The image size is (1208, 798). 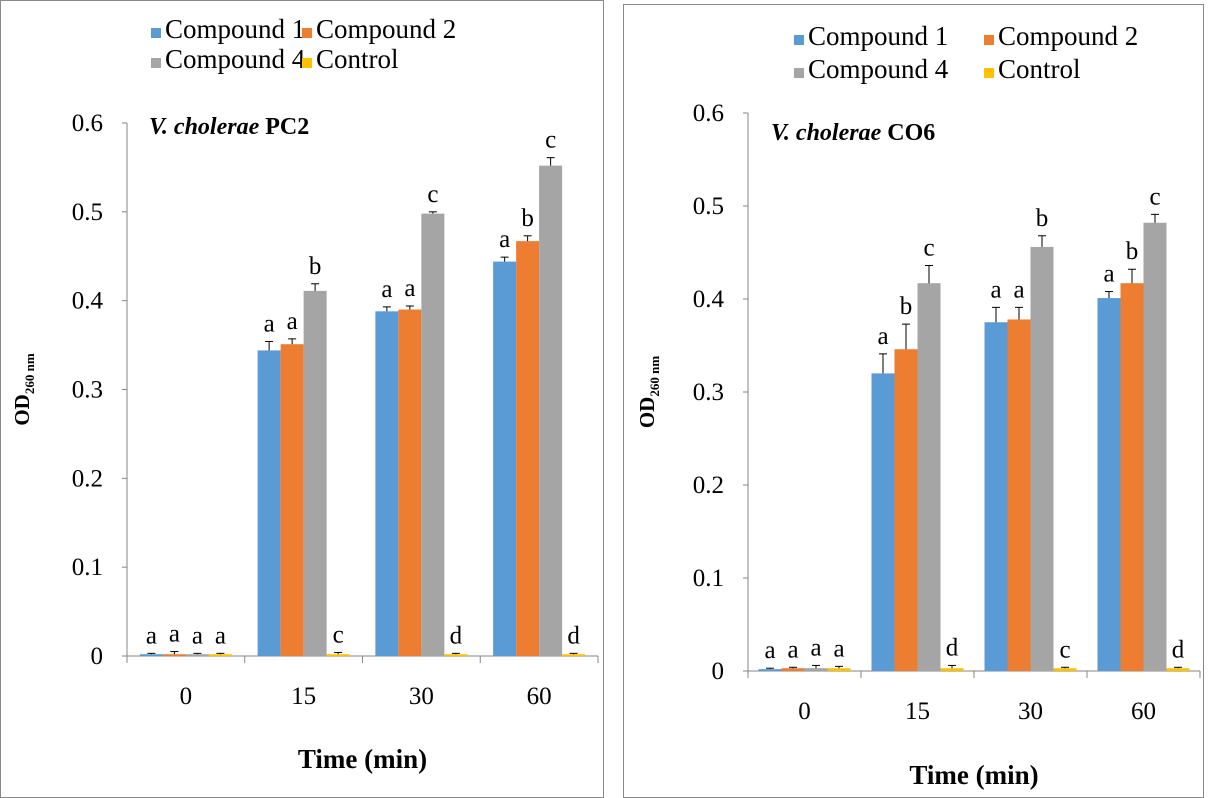 I want to click on x-tick-label: 30, so click(x=1030, y=711).